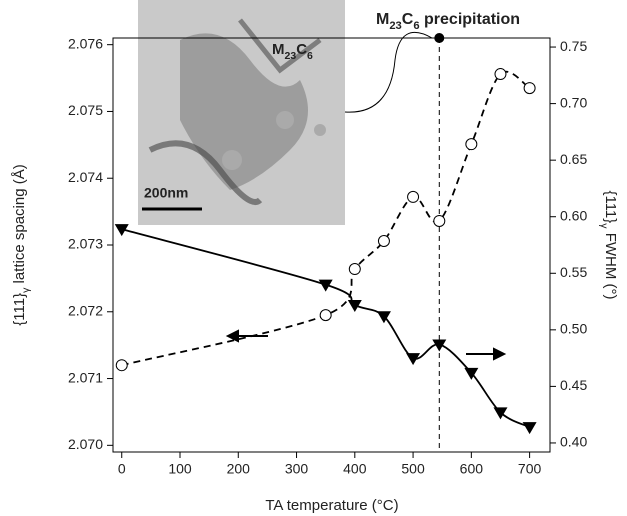  I want to click on text-part: lattice spacing (Å), so click(19, 225).